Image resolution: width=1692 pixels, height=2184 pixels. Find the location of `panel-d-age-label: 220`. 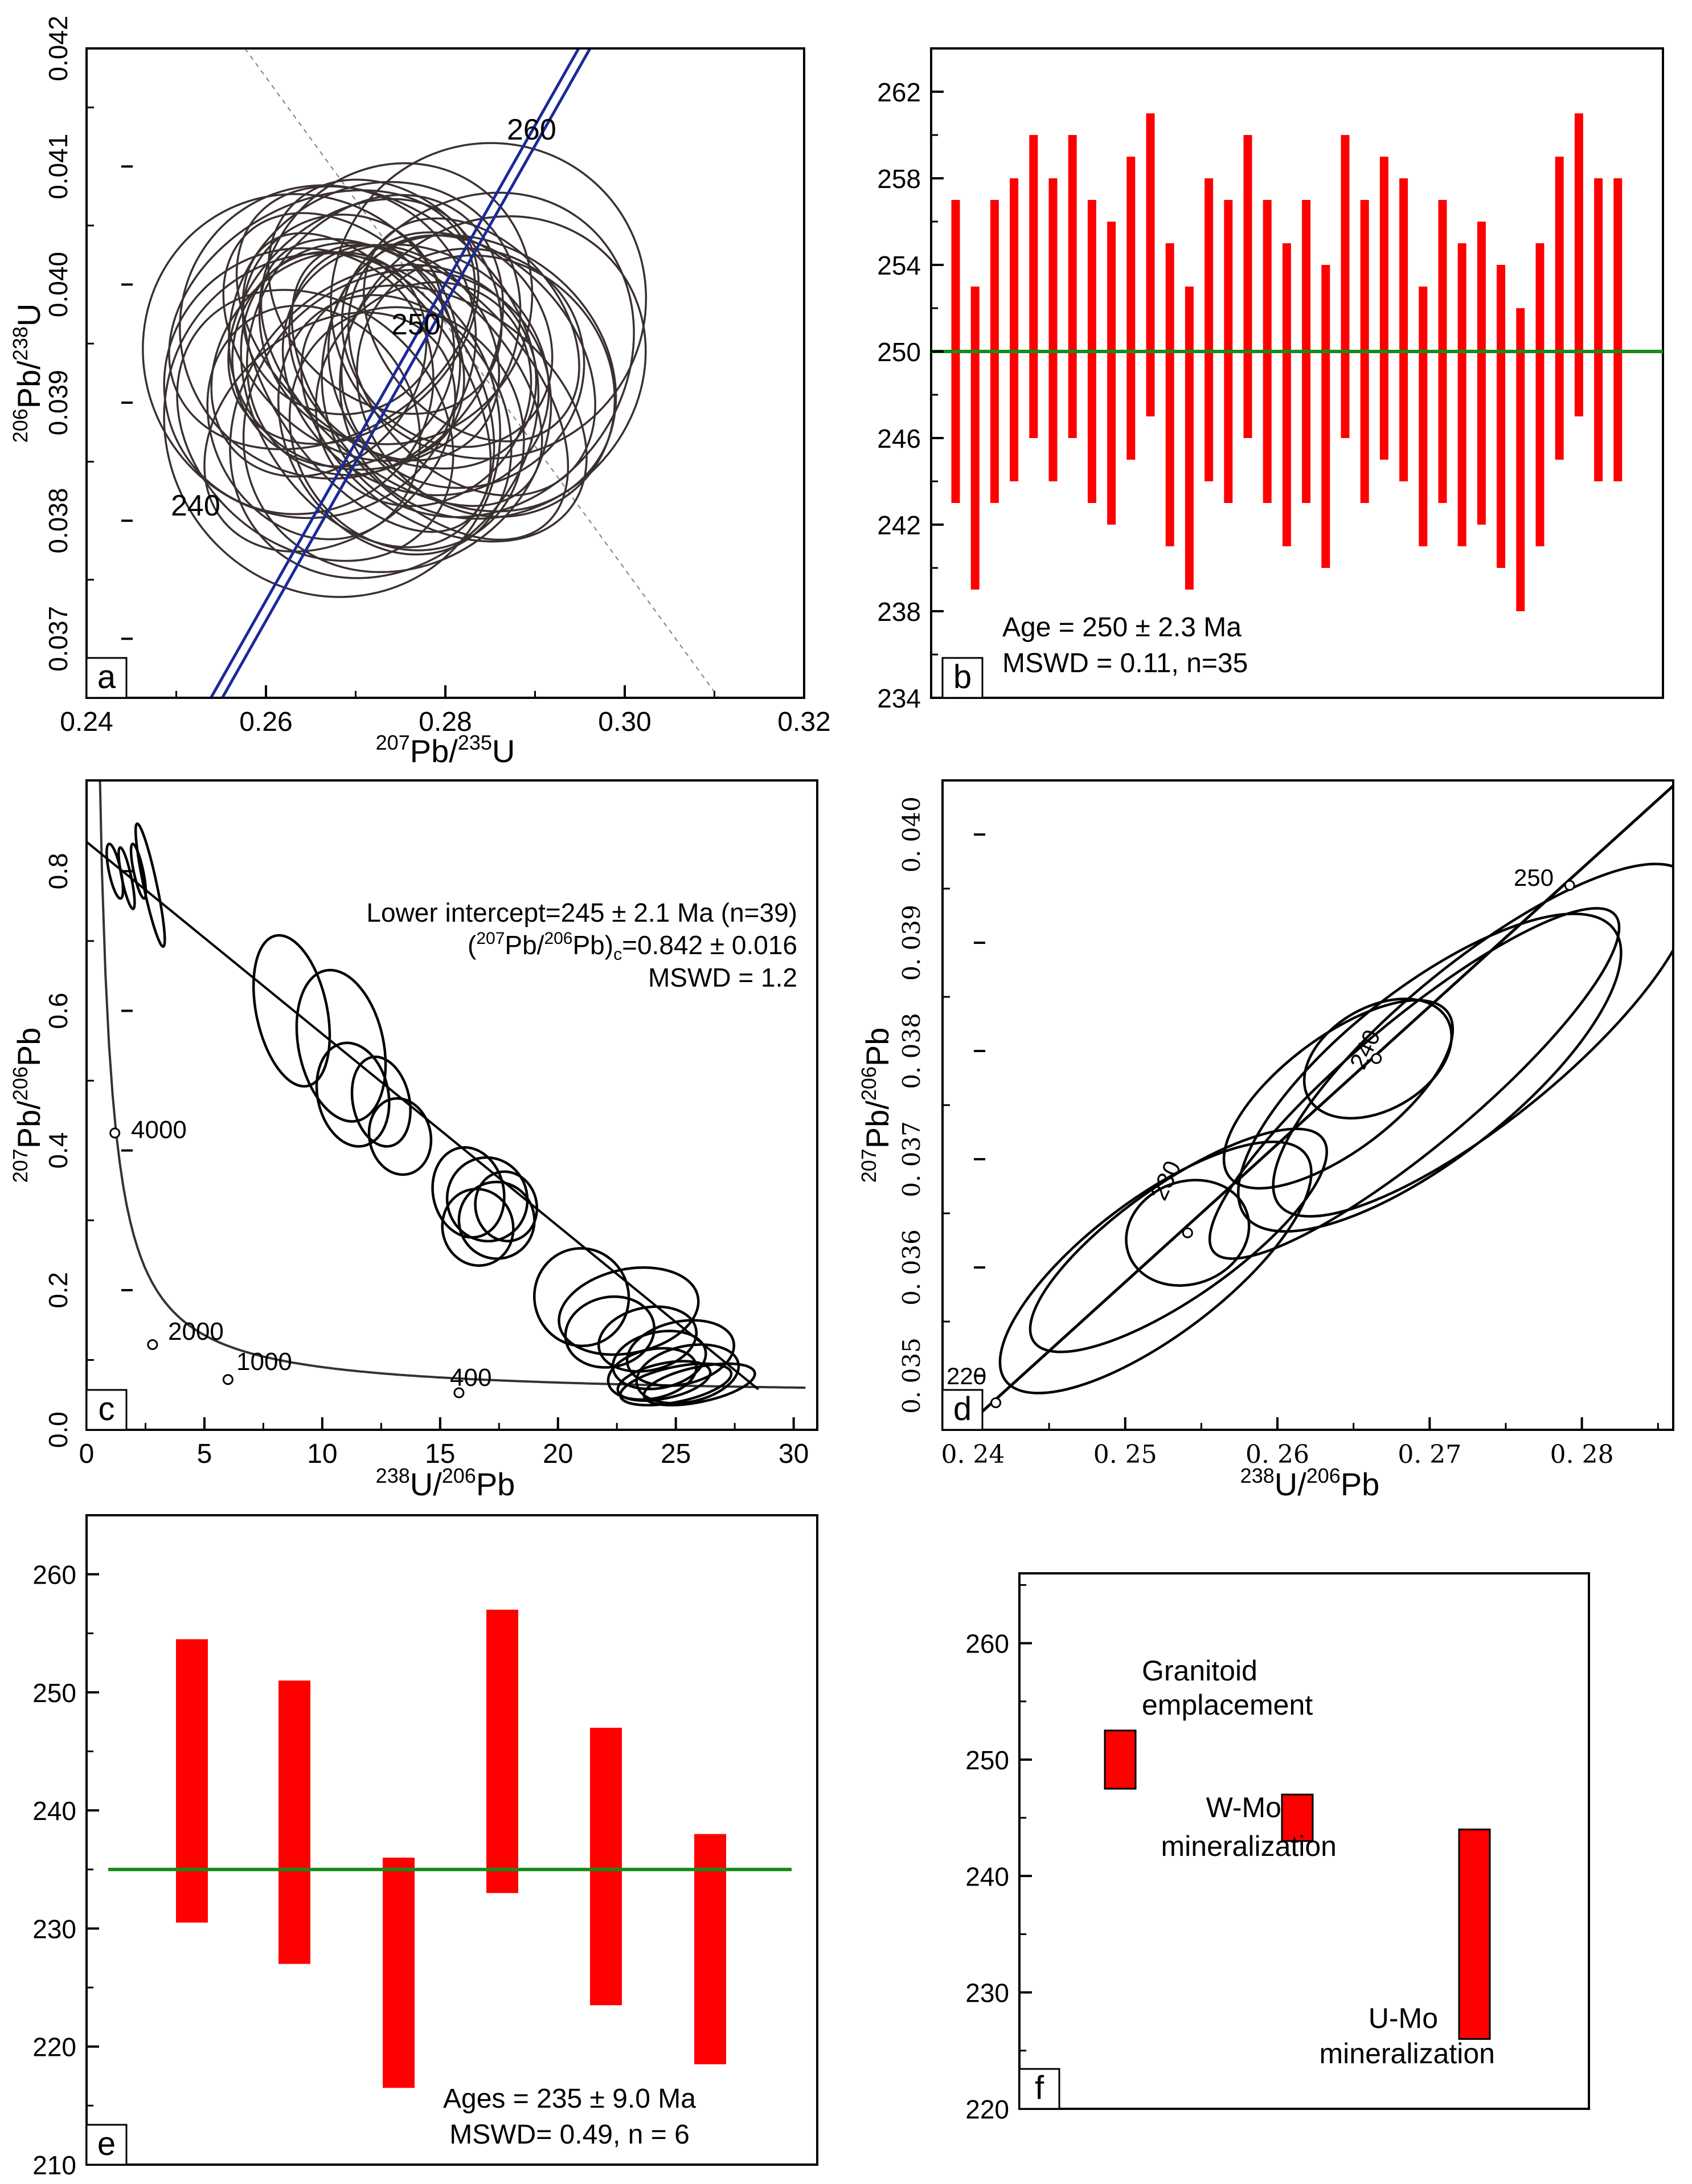

panel-d-age-label: 220 is located at coordinates (967, 1376).